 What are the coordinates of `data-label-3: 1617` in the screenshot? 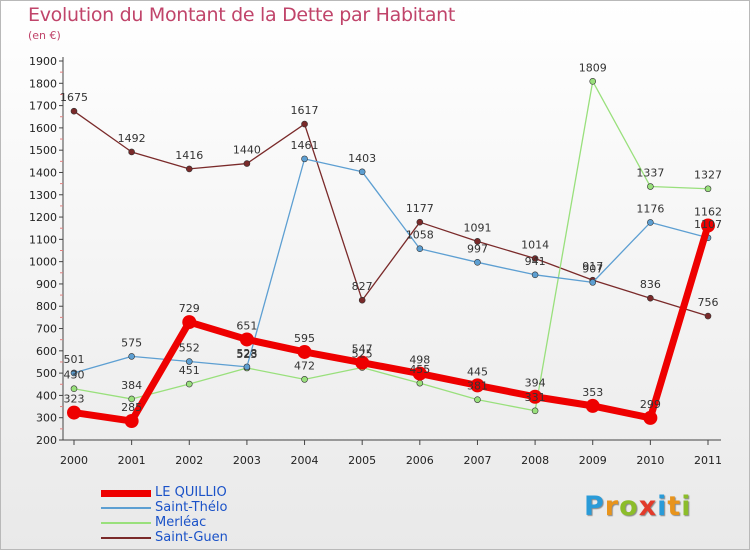 It's located at (305, 110).